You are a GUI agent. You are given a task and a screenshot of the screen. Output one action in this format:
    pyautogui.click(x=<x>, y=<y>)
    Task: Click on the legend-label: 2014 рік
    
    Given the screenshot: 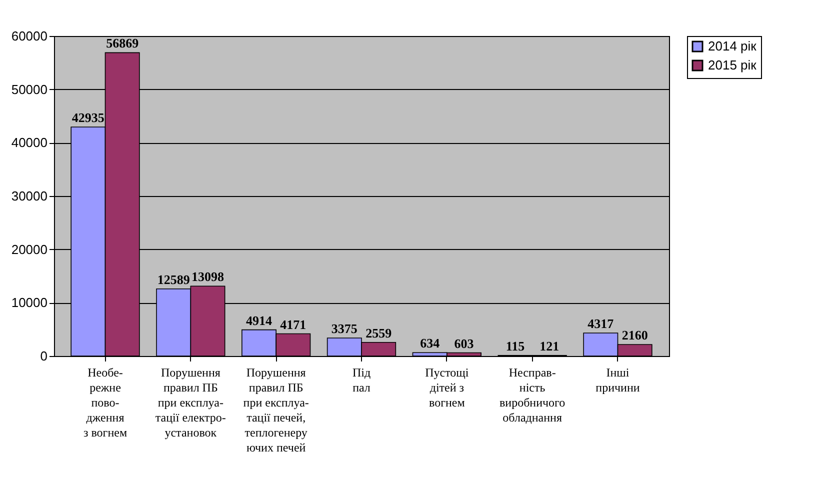 What is the action you would take?
    pyautogui.click(x=732, y=46)
    